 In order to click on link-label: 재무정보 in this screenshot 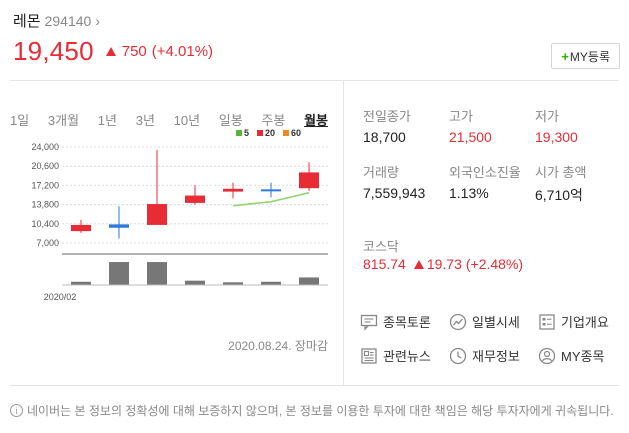, I will do `click(496, 356)`.